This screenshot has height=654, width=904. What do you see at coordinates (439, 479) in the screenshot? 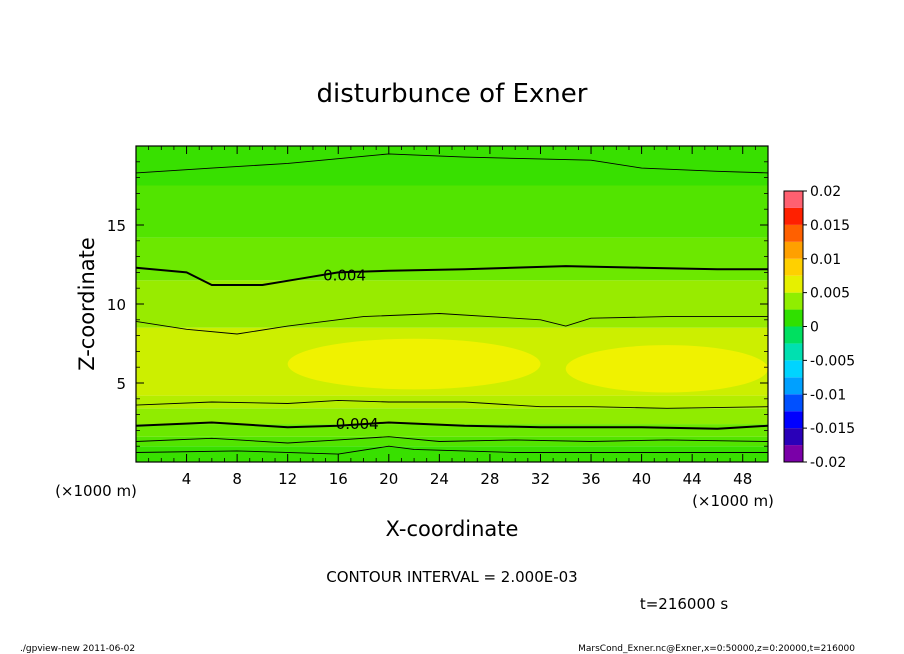
I see `x-tick-label-5: 24` at bounding box center [439, 479].